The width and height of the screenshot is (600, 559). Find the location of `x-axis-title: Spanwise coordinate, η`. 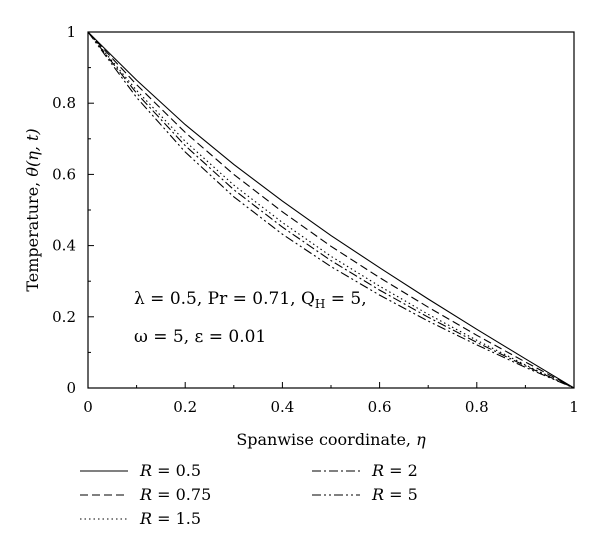

x-axis-title: Spanwise coordinate, η is located at coordinates (331, 439).